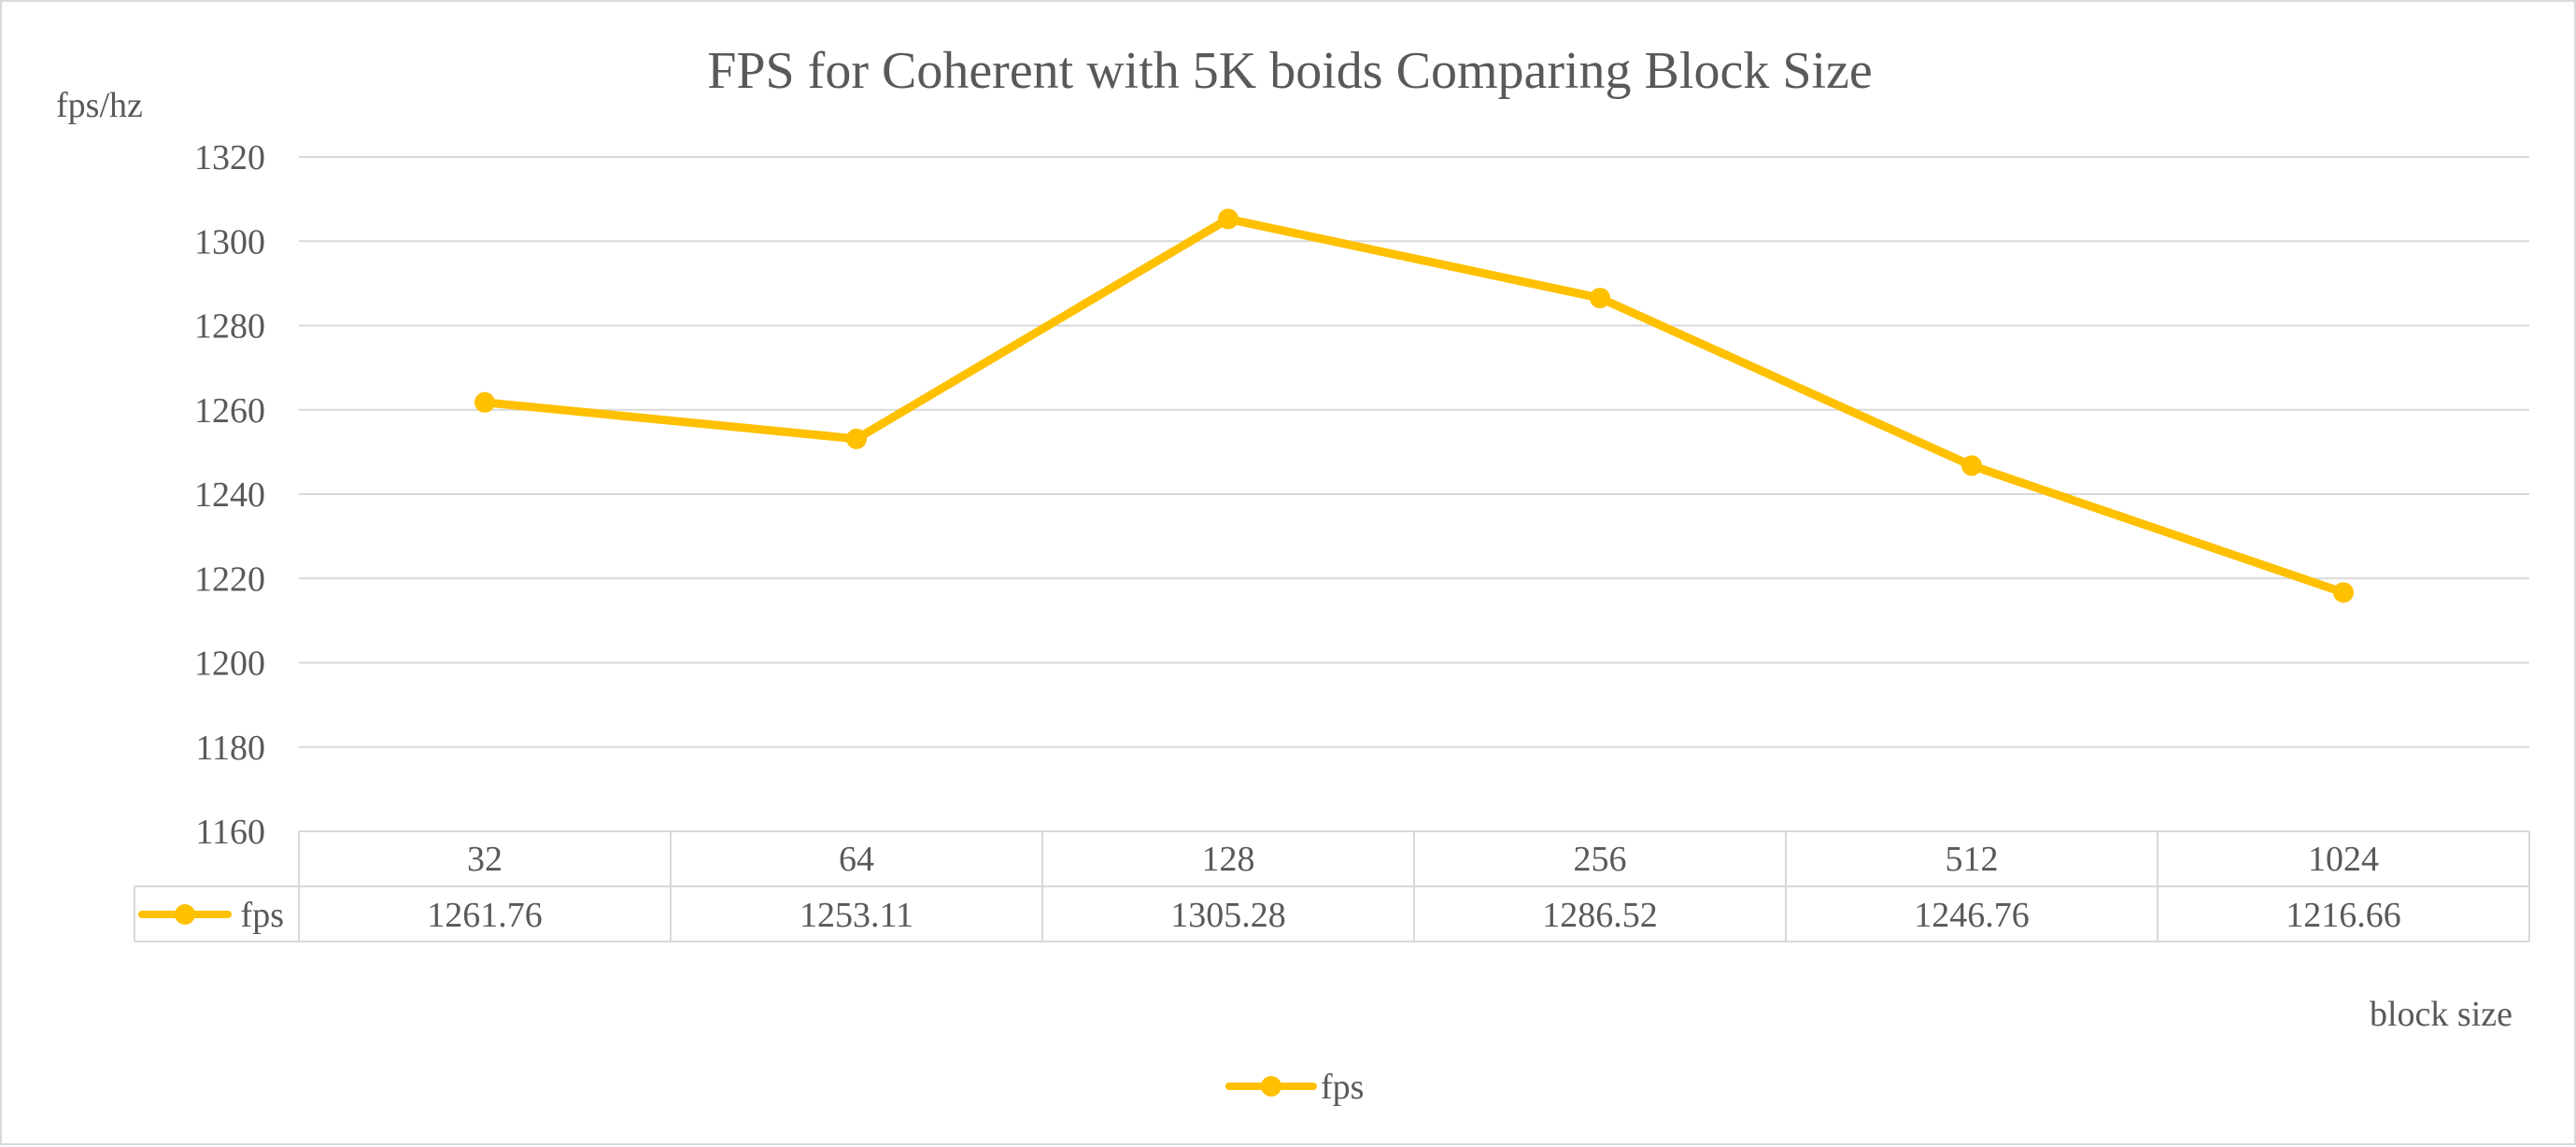 The height and width of the screenshot is (1147, 2576). Describe the element at coordinates (856, 915) in the screenshot. I see `table-value-64: 1253.11` at that location.